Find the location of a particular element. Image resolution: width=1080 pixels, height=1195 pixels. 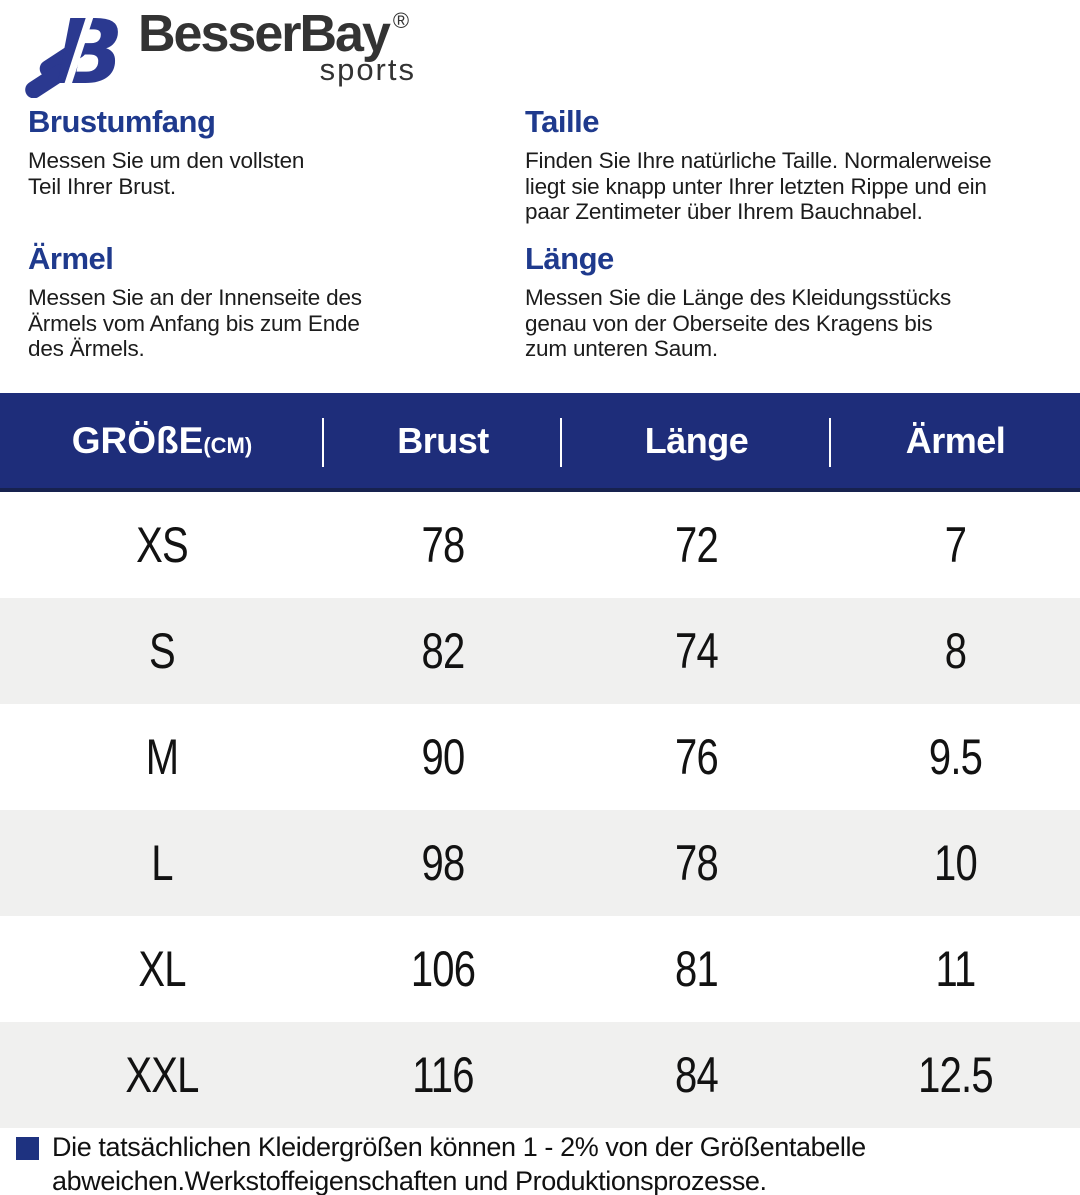

cell-size: M is located at coordinates (162, 757).